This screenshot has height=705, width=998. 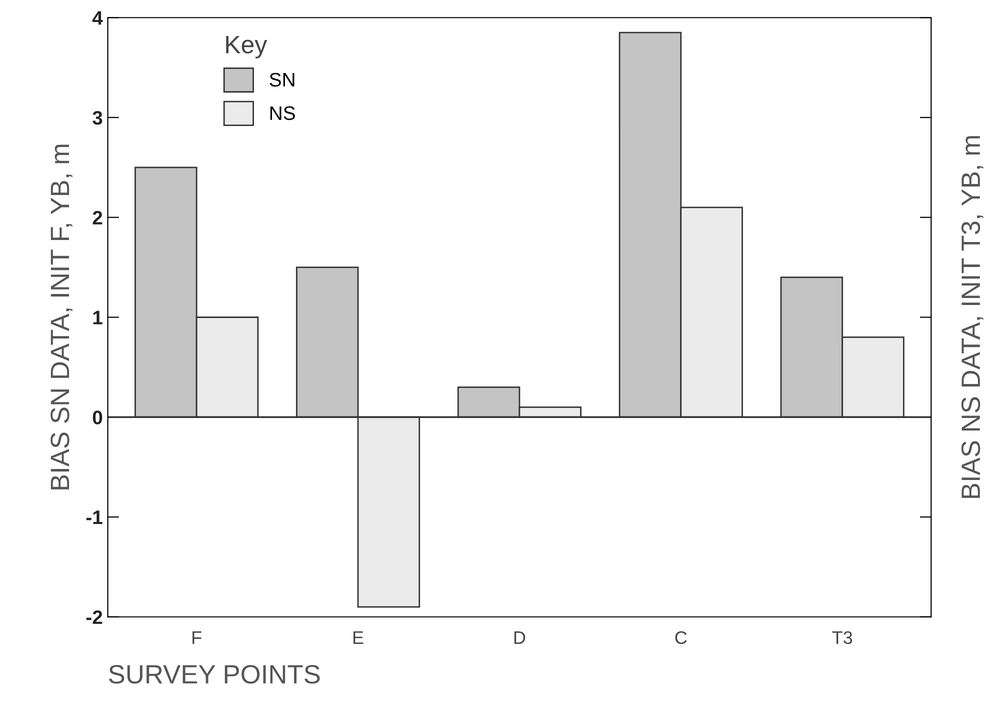 What do you see at coordinates (282, 113) in the screenshot?
I see `legend-label: NS` at bounding box center [282, 113].